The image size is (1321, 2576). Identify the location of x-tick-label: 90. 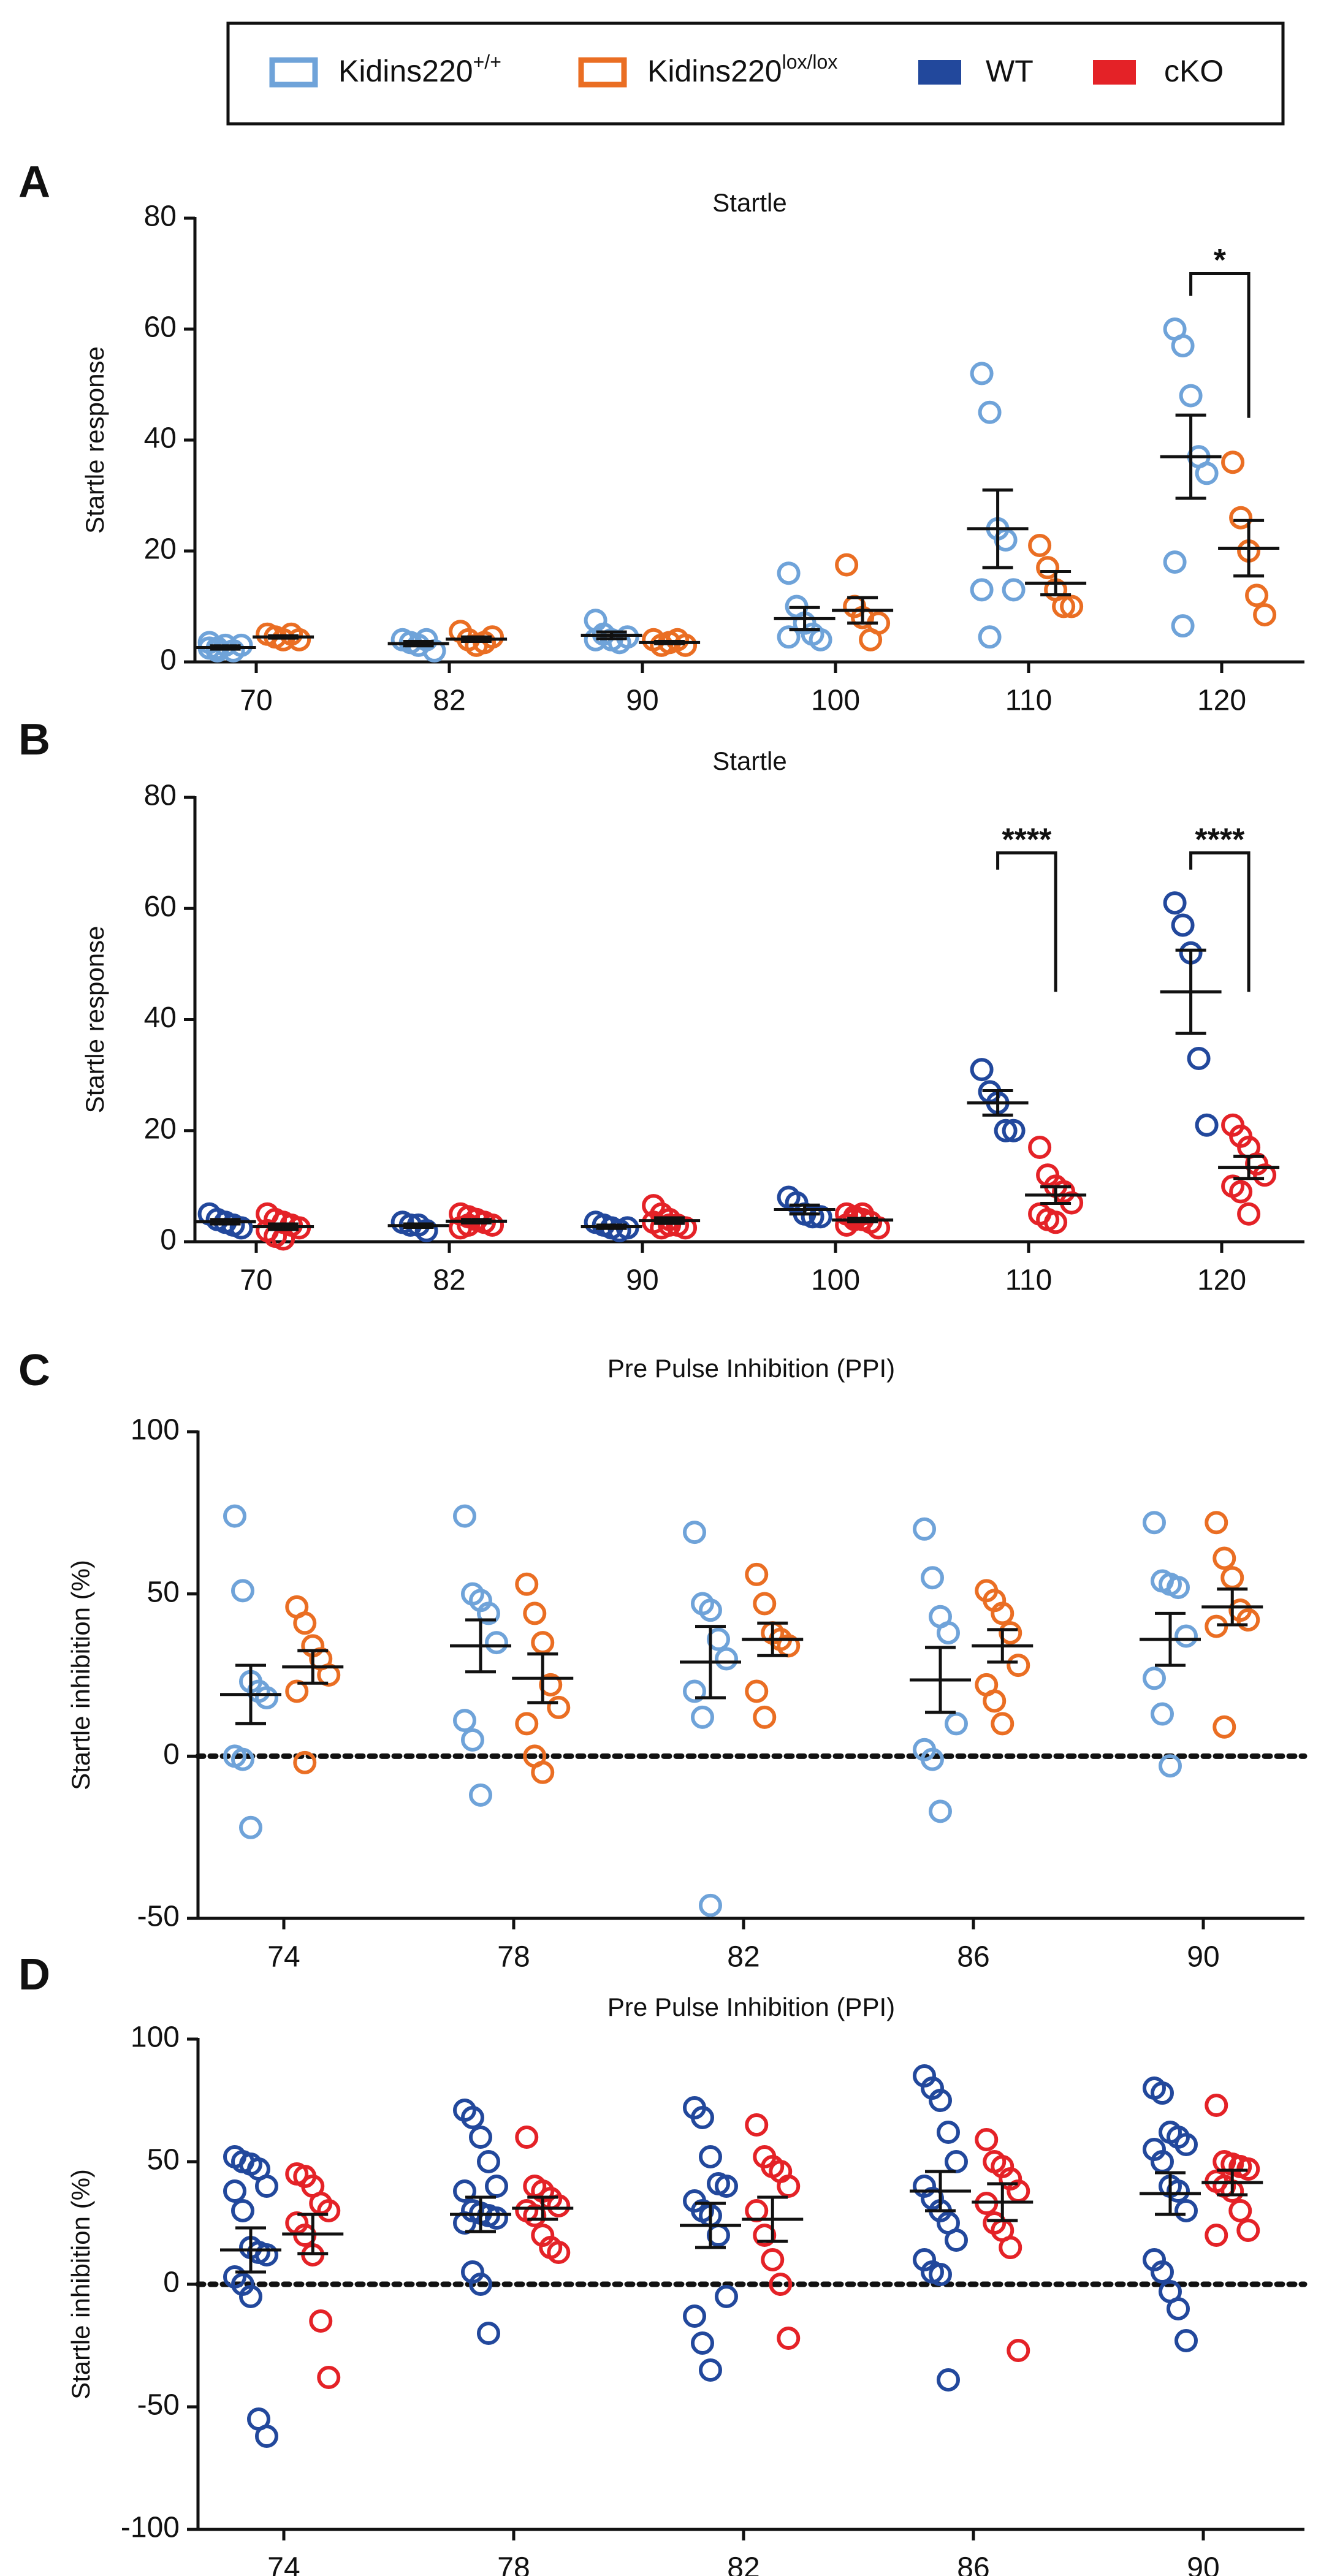
(642, 1280).